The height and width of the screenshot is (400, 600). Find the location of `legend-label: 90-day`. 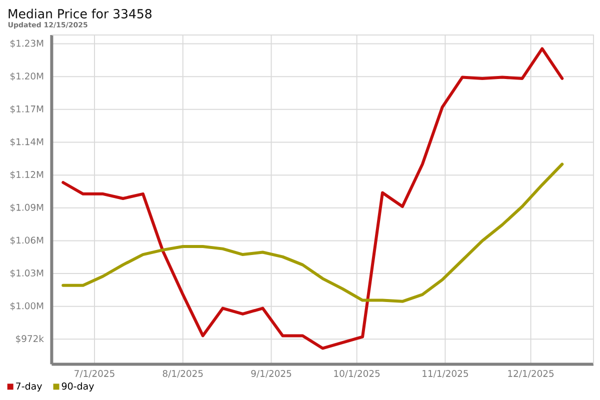

legend-label: 90-day is located at coordinates (78, 387).